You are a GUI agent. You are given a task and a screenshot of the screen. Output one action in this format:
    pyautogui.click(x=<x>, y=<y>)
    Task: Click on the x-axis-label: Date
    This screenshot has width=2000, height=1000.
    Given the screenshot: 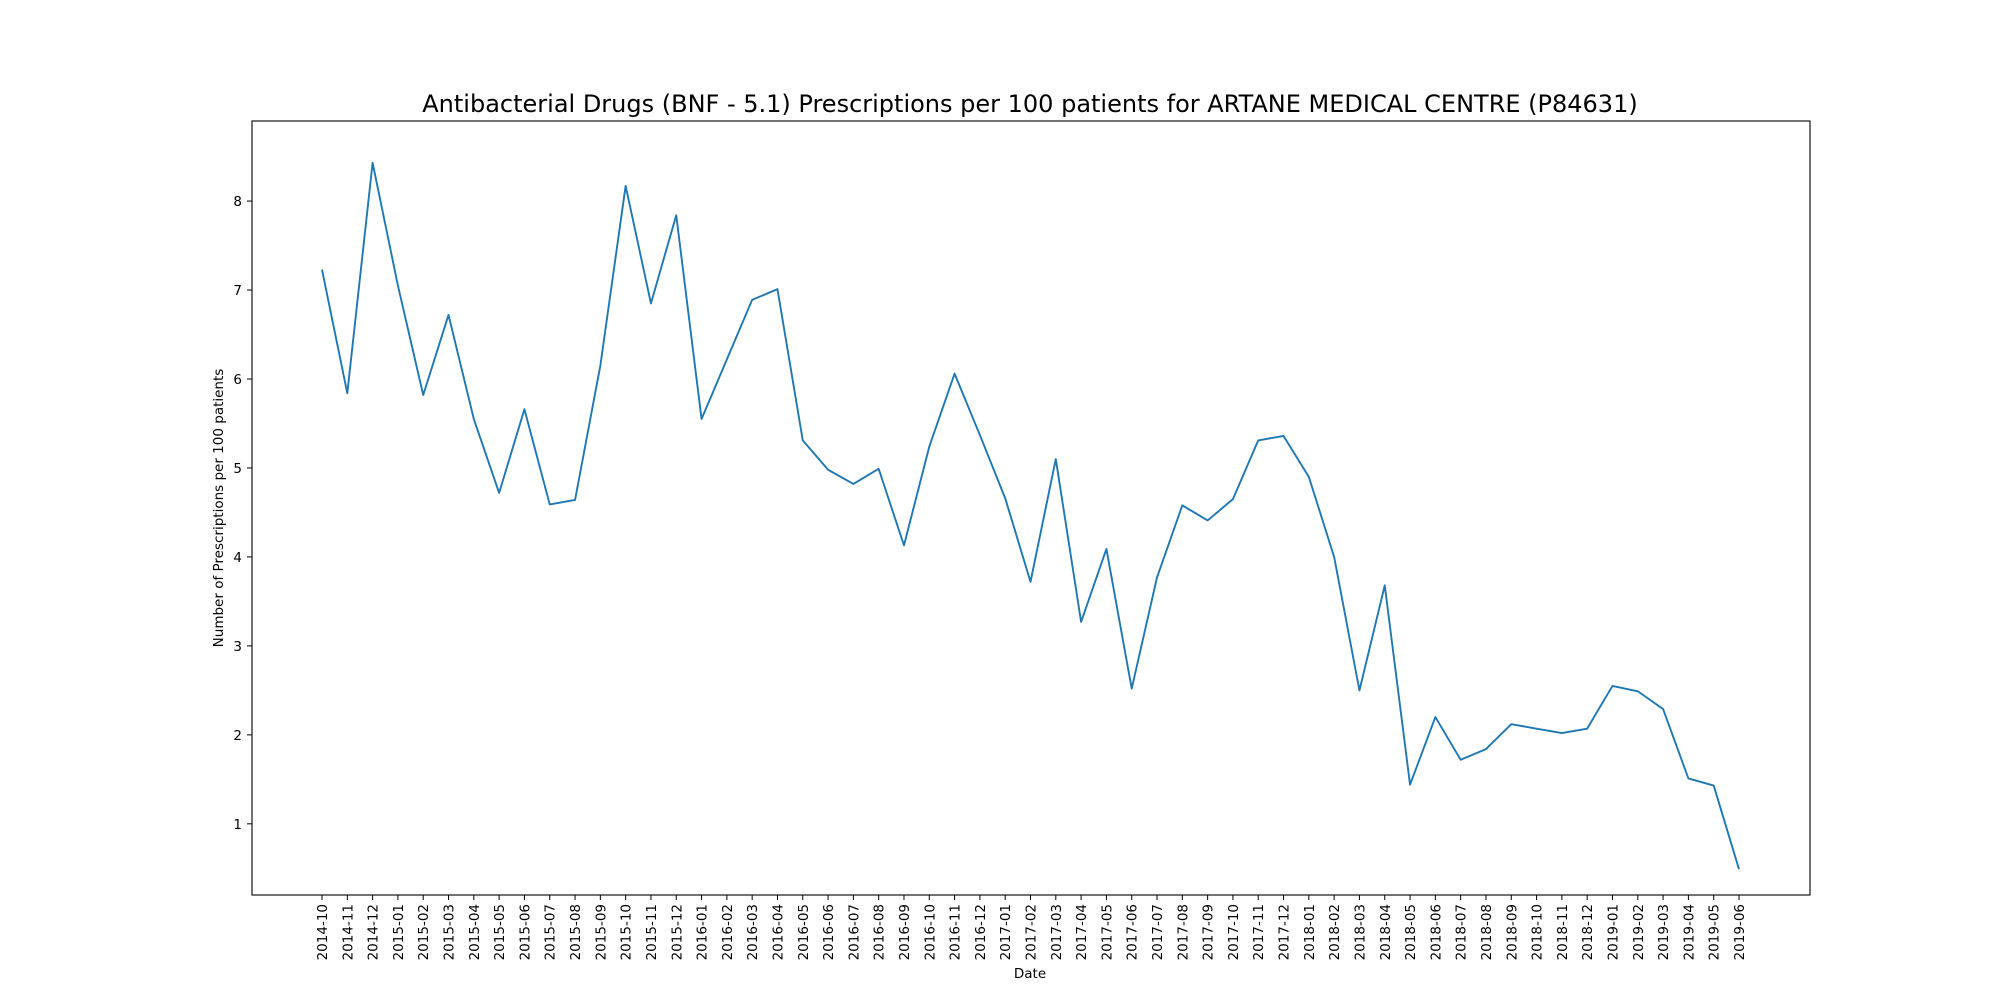 What is the action you would take?
    pyautogui.click(x=1030, y=974)
    